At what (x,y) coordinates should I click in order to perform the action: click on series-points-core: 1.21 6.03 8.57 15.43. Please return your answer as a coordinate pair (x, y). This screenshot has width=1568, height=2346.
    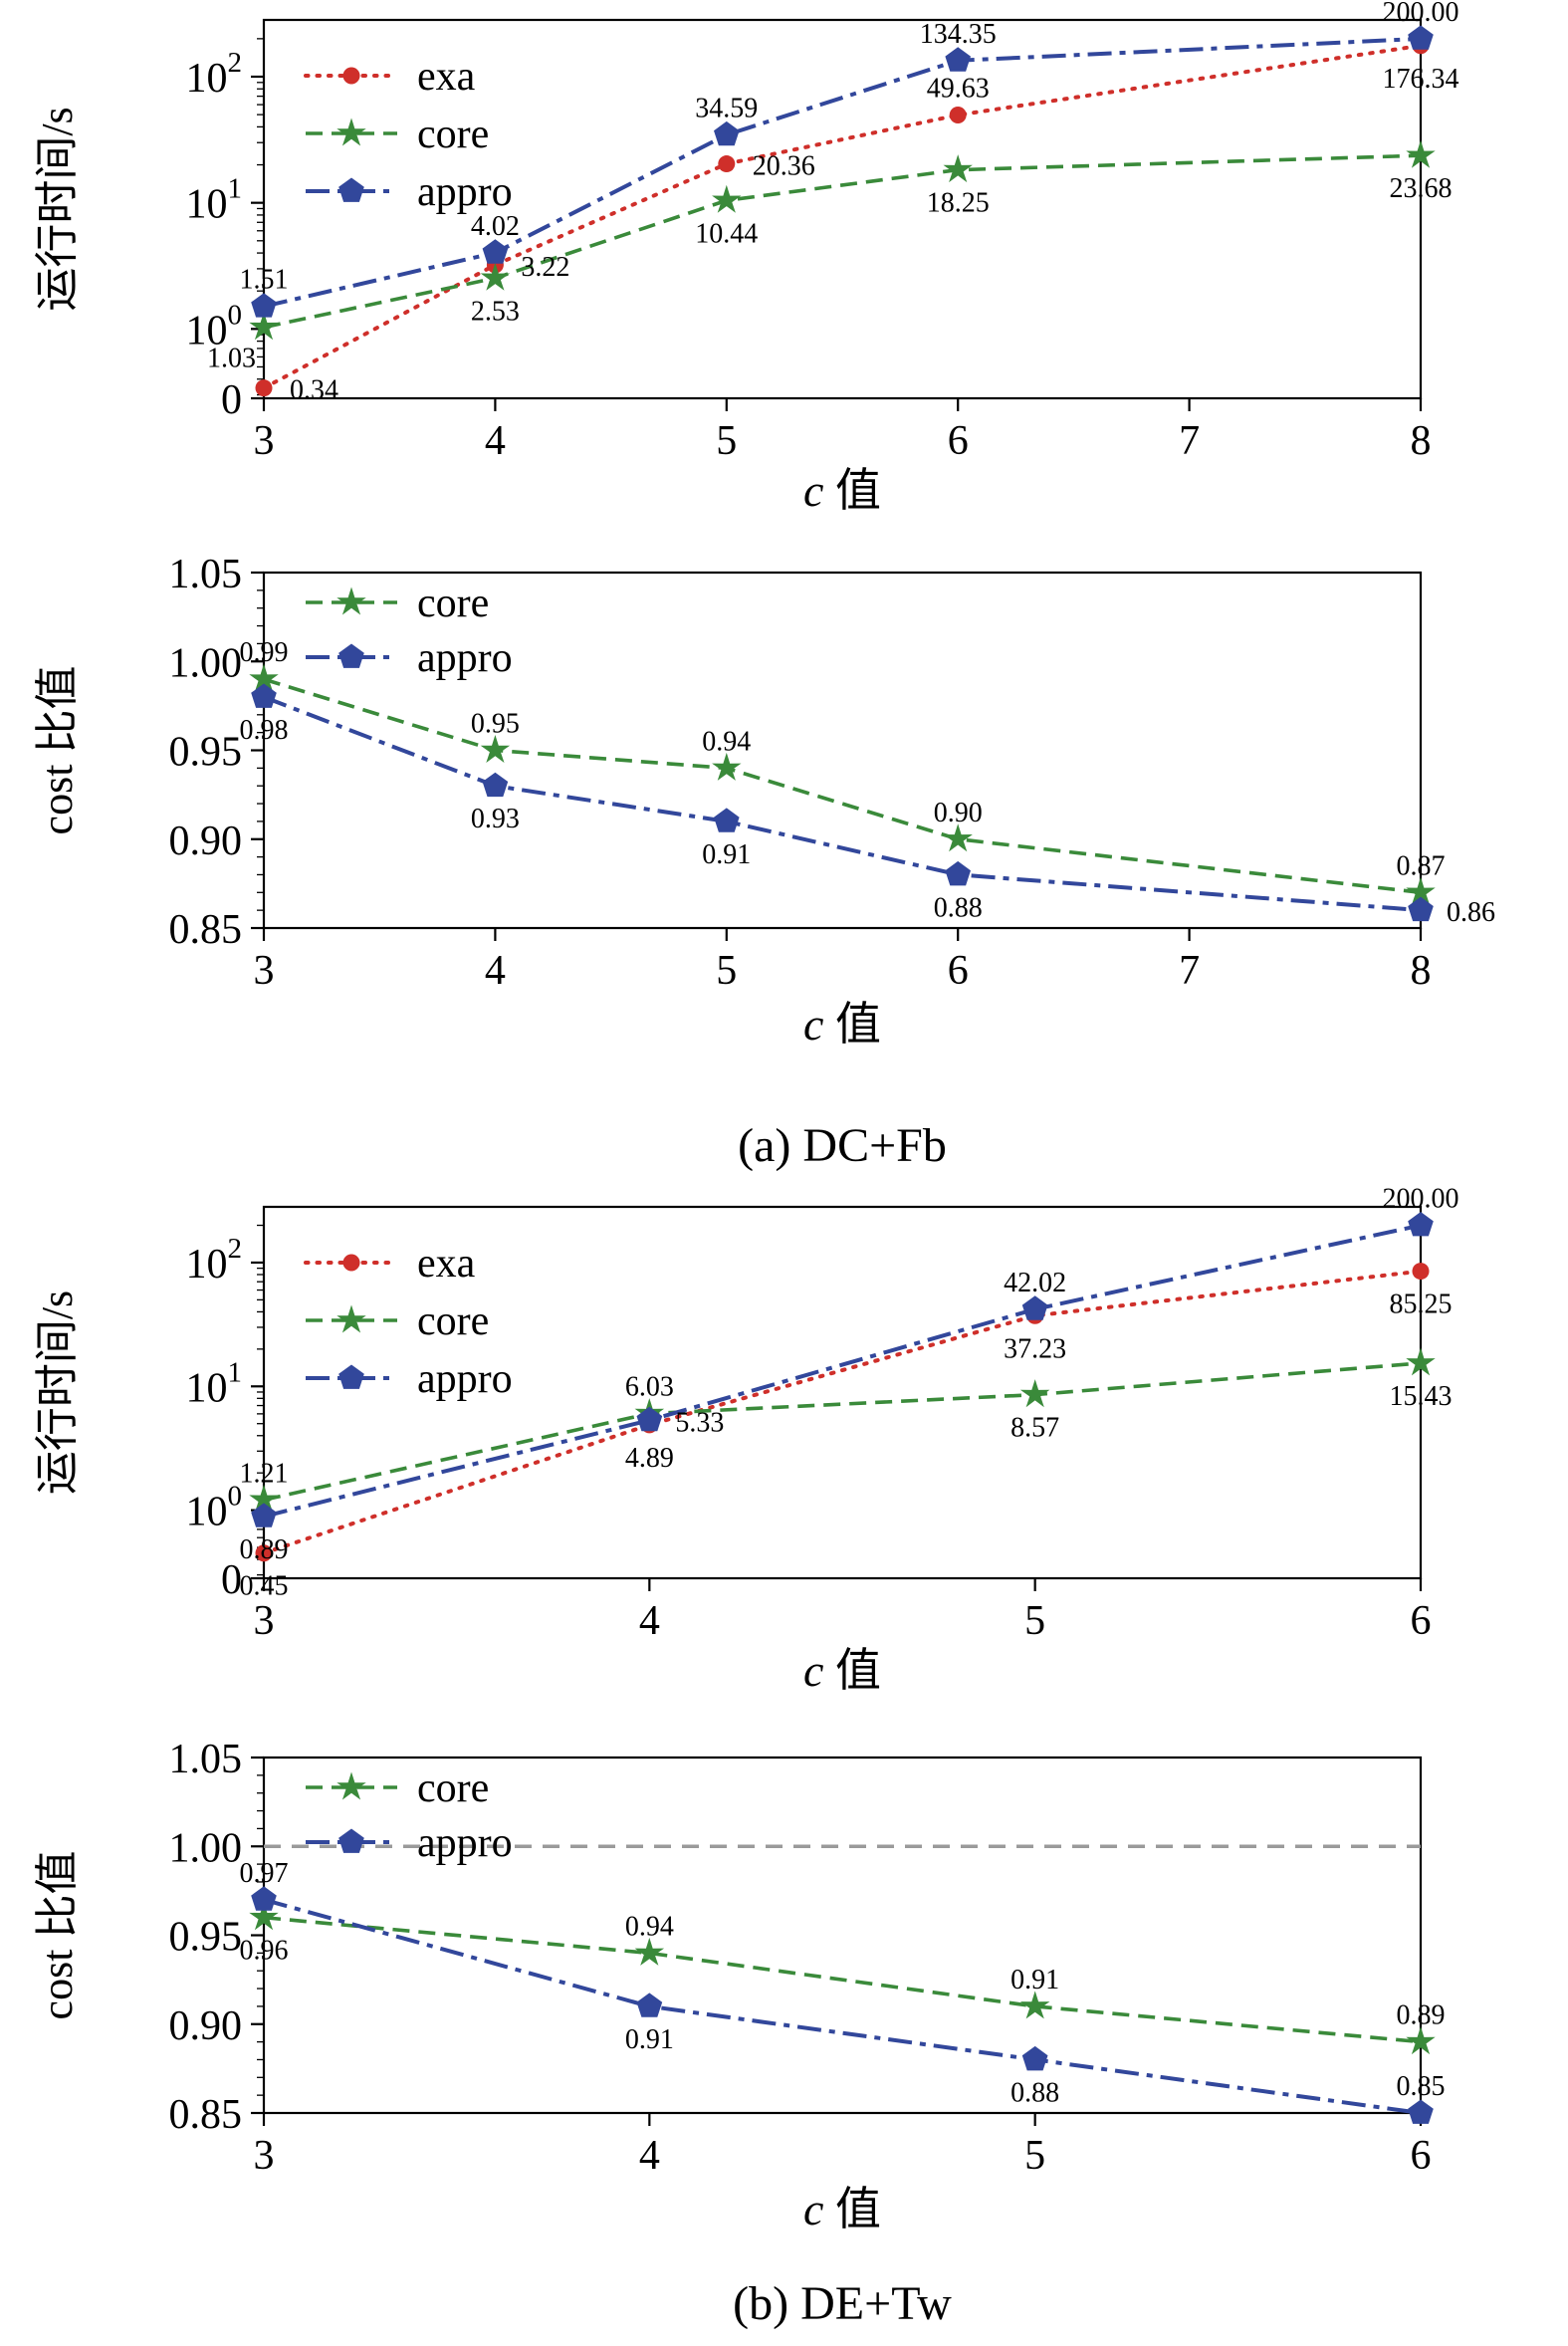
    Looking at the image, I should click on (846, 1430).